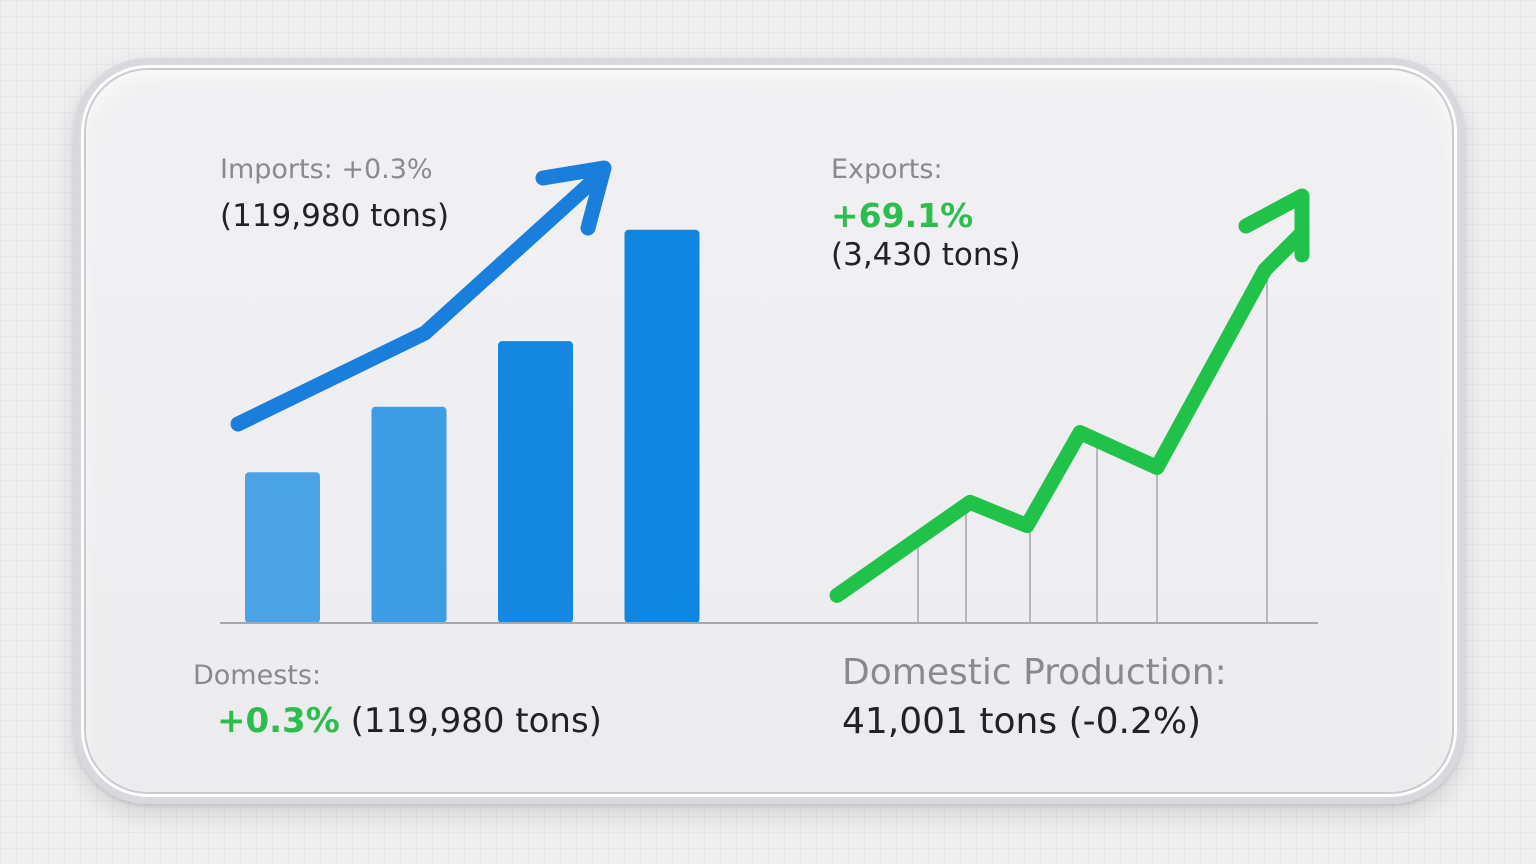 This screenshot has width=1536, height=864. What do you see at coordinates (335, 216) in the screenshot?
I see `imports-value: (119,980 tons)` at bounding box center [335, 216].